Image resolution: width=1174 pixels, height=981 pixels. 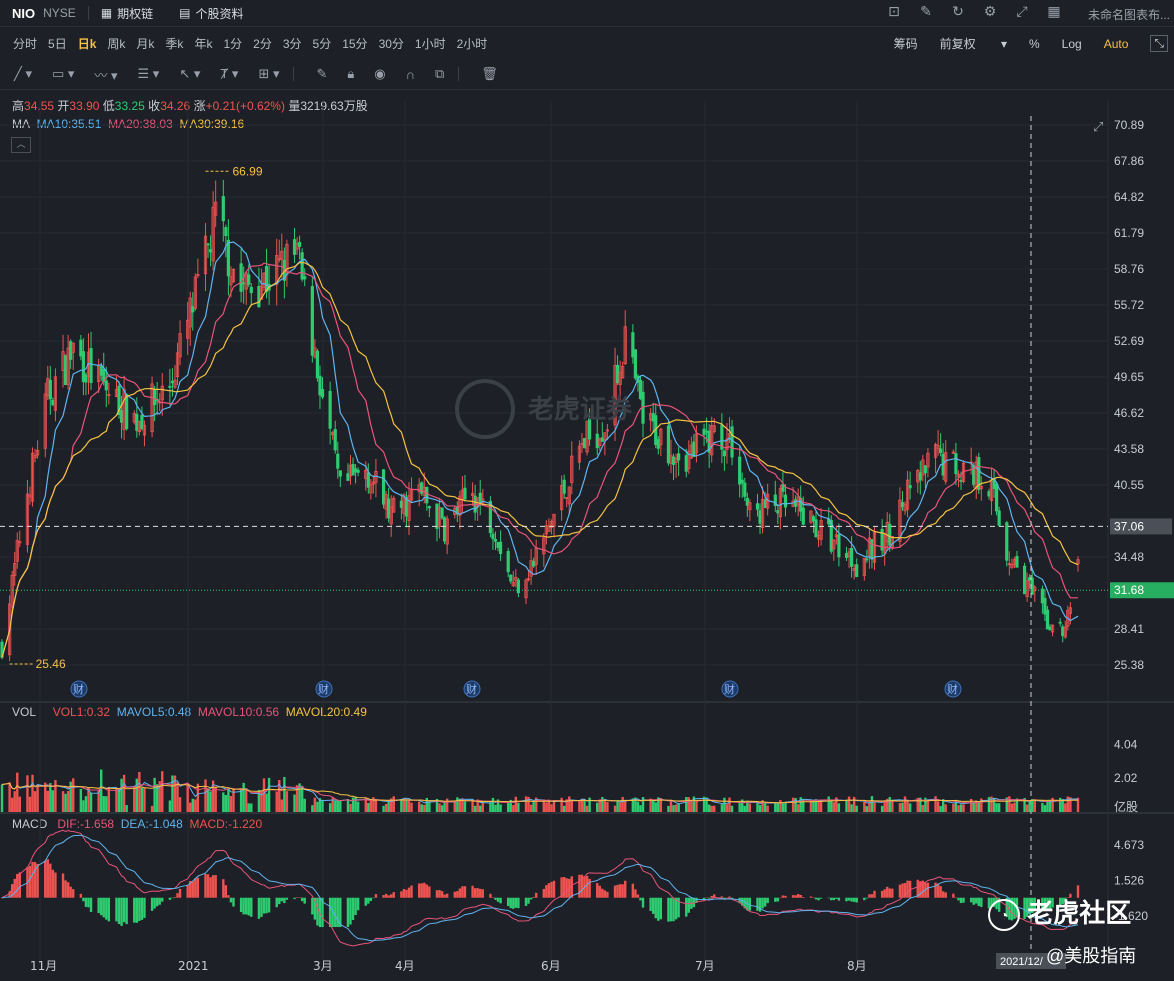 I want to click on period-tab: 月k, so click(x=145, y=44).